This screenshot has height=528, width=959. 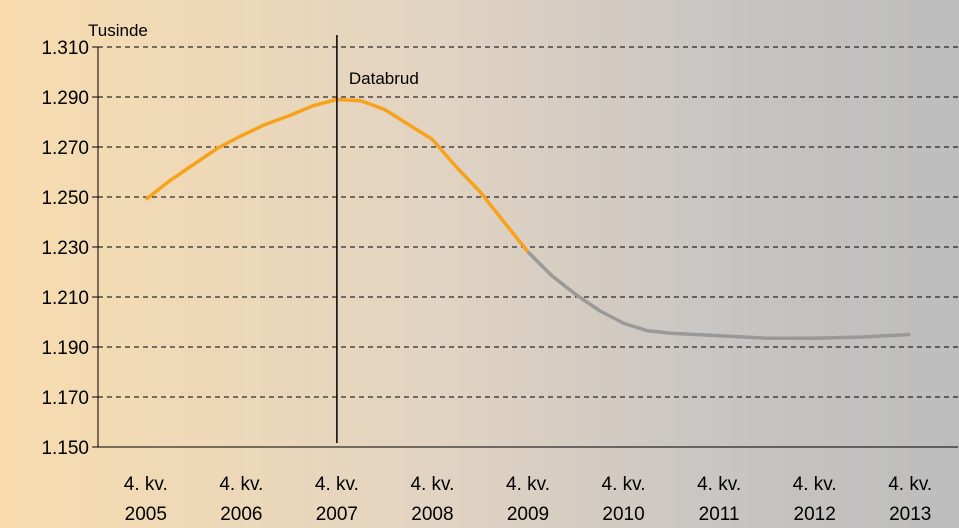 What do you see at coordinates (432, 499) in the screenshot?
I see `x-tick-label: 4. kv. 2008` at bounding box center [432, 499].